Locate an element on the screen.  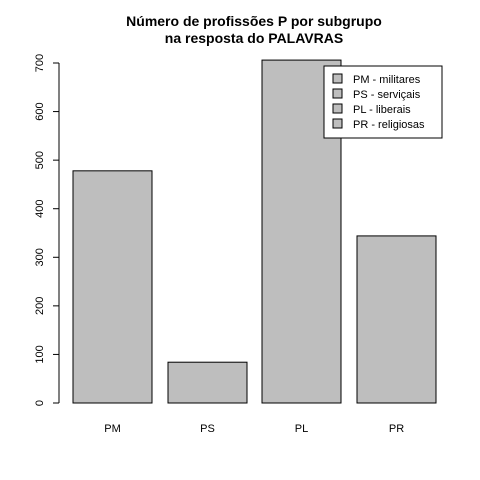
bar-pr is located at coordinates (396, 319).